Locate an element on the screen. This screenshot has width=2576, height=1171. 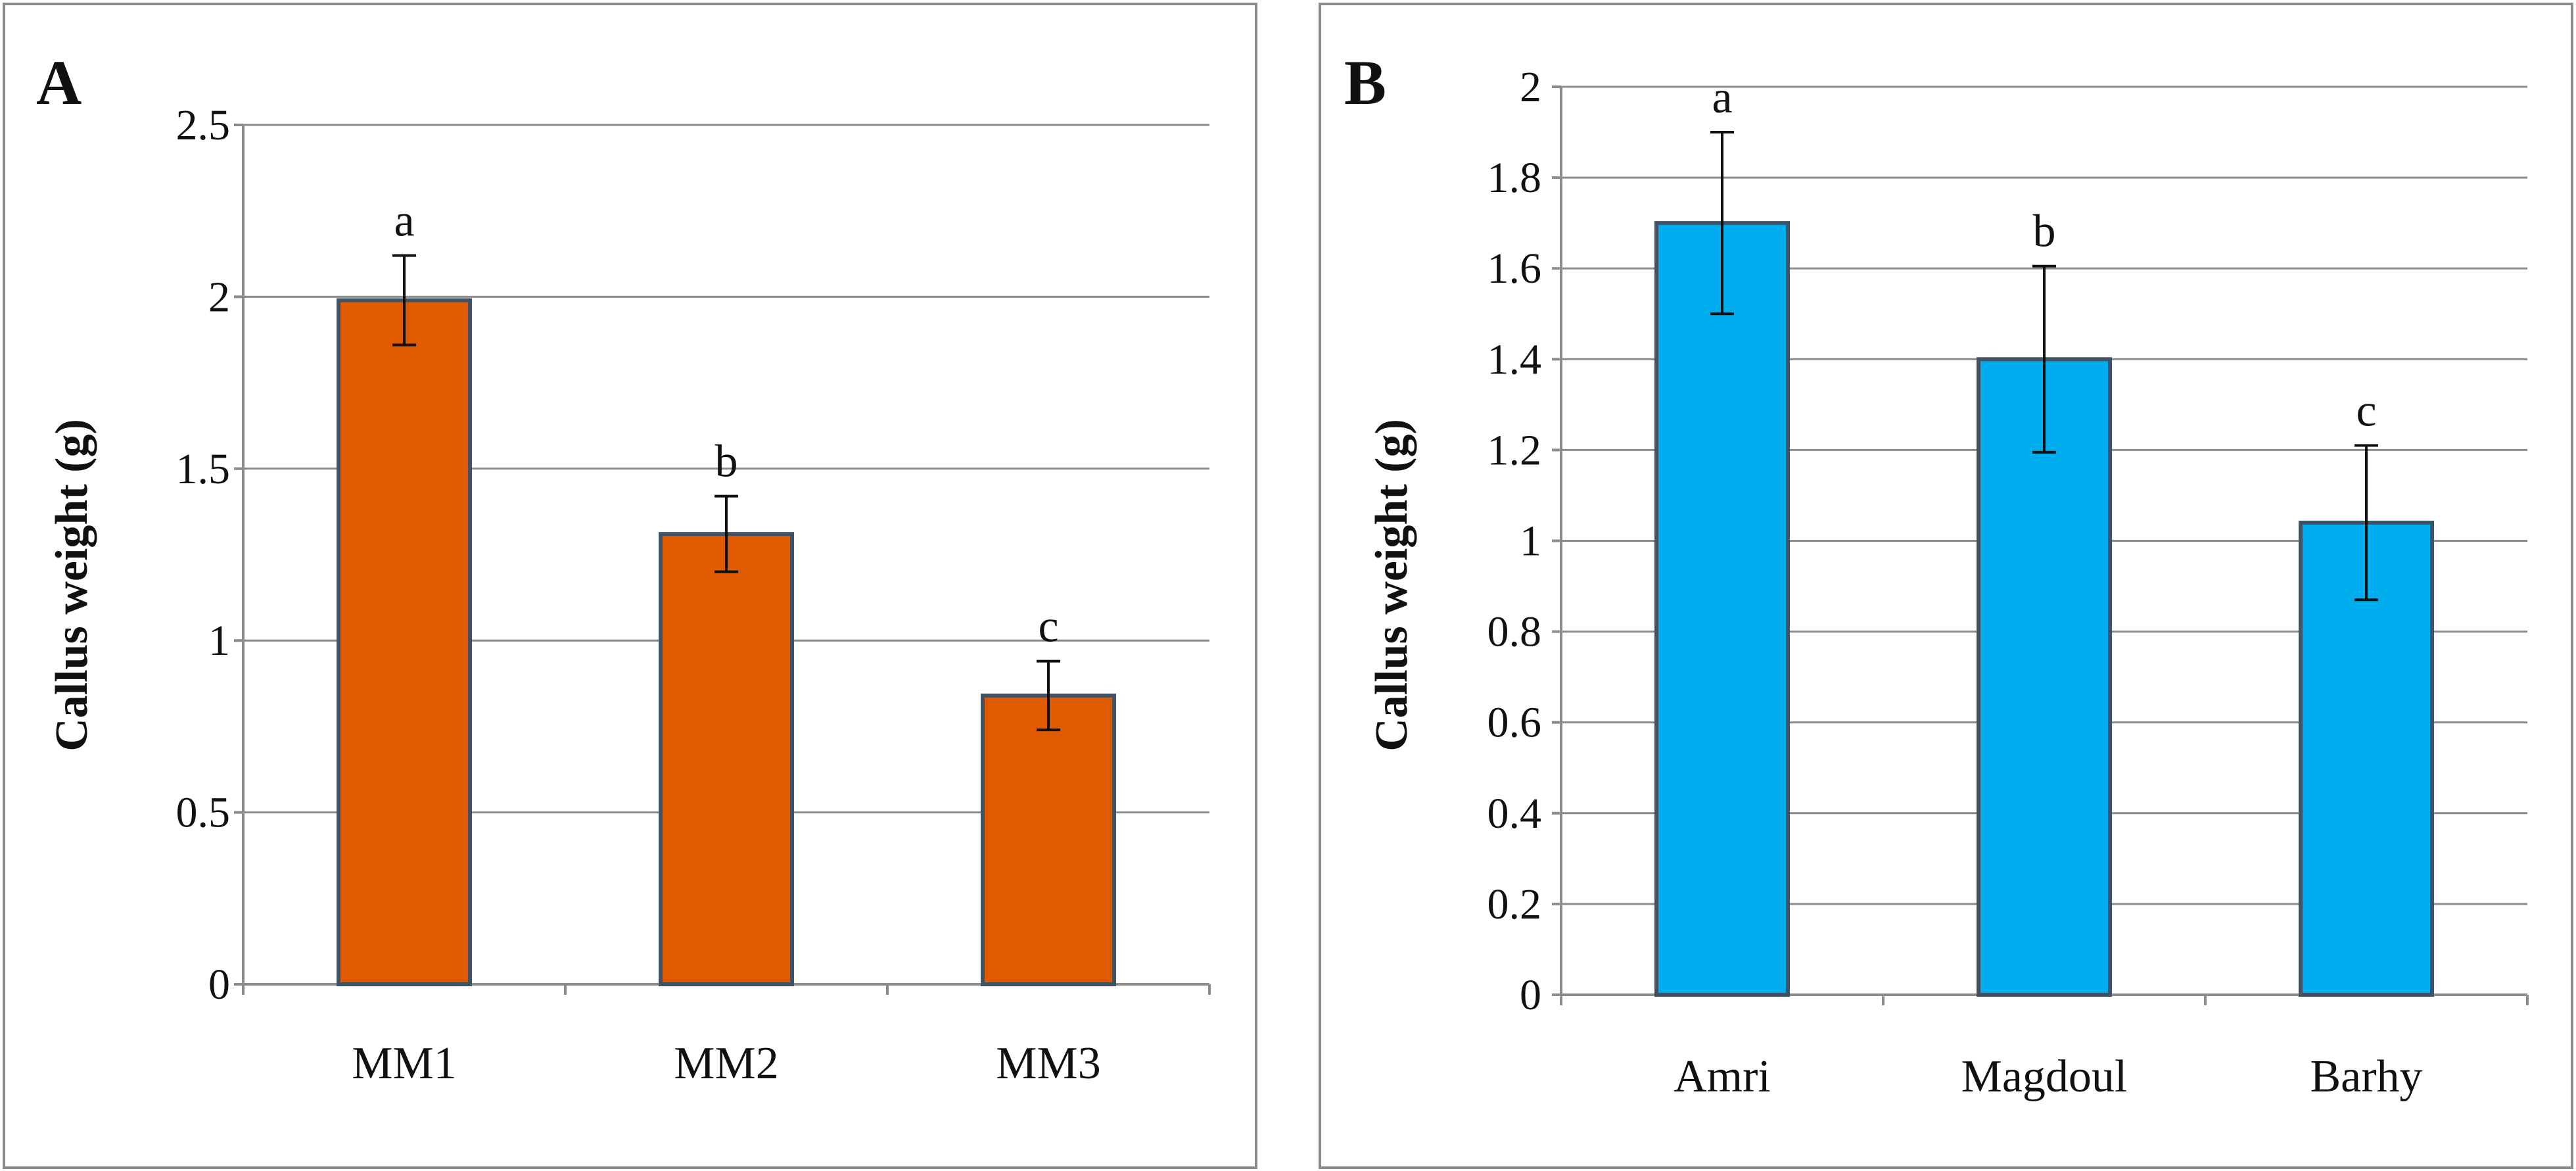
panel-b-y-tick-label: 1.4 is located at coordinates (1514, 359).